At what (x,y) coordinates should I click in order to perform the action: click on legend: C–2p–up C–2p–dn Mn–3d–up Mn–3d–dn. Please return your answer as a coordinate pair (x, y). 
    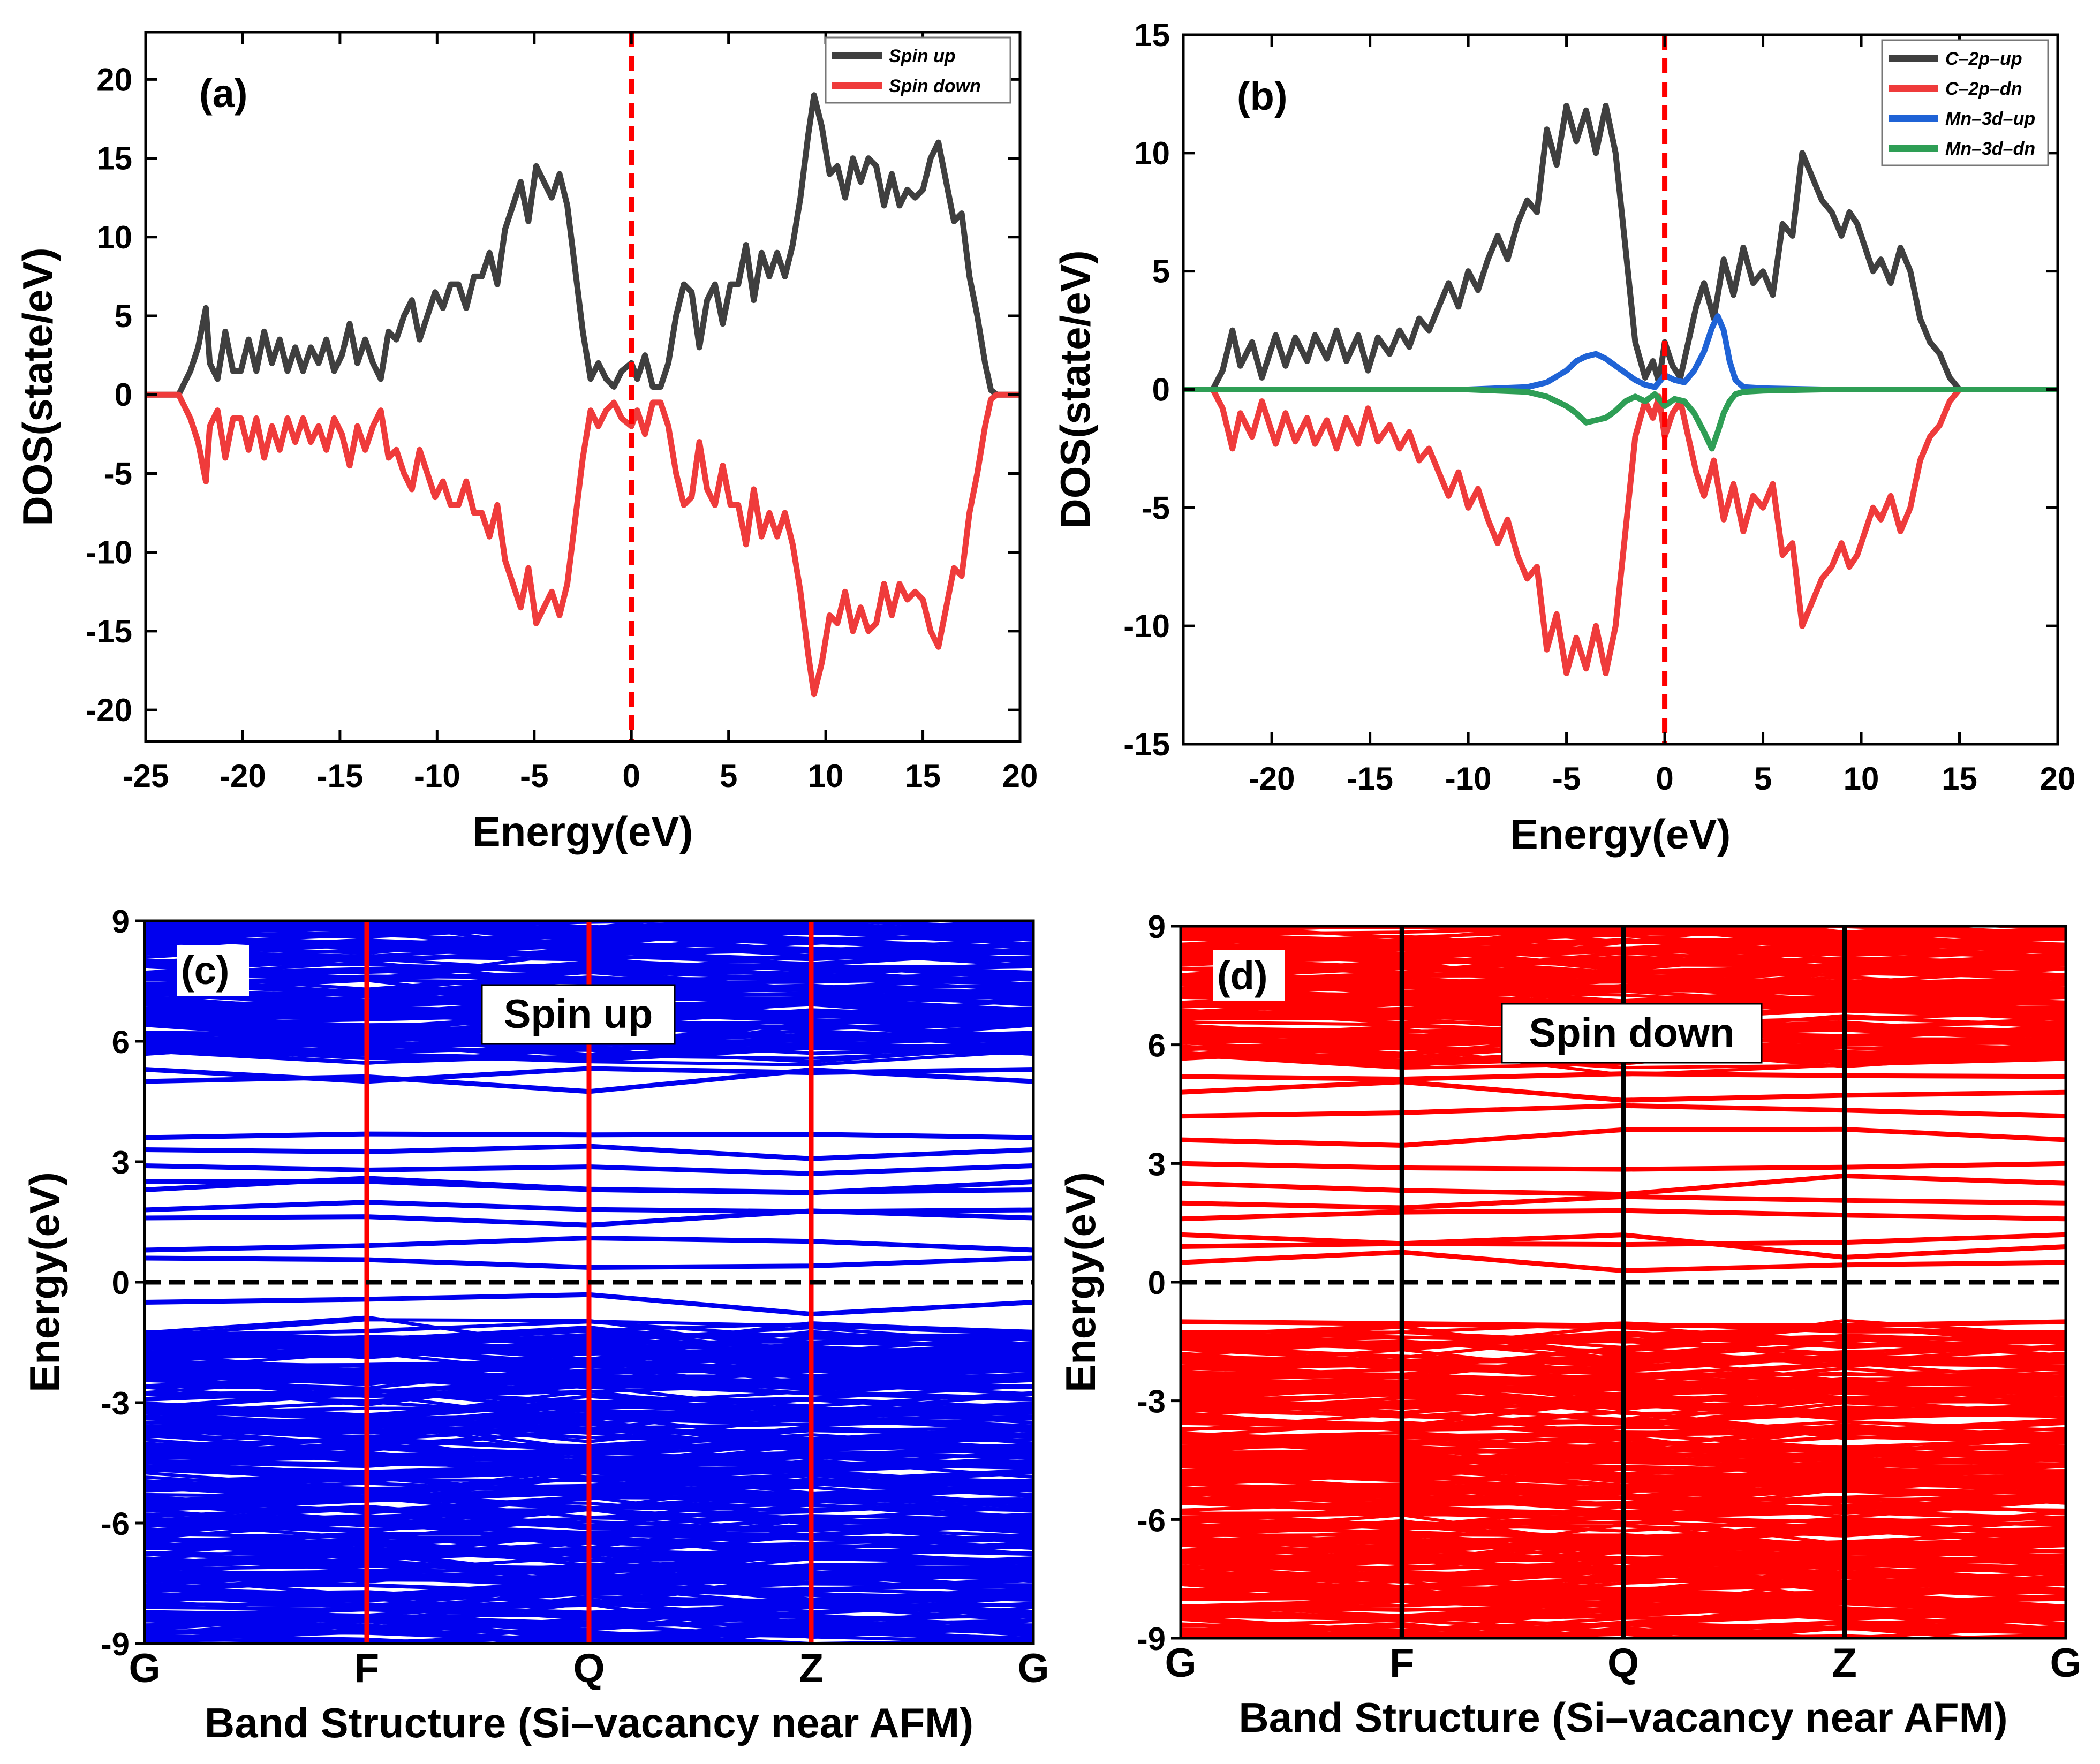
    Looking at the image, I should click on (1965, 103).